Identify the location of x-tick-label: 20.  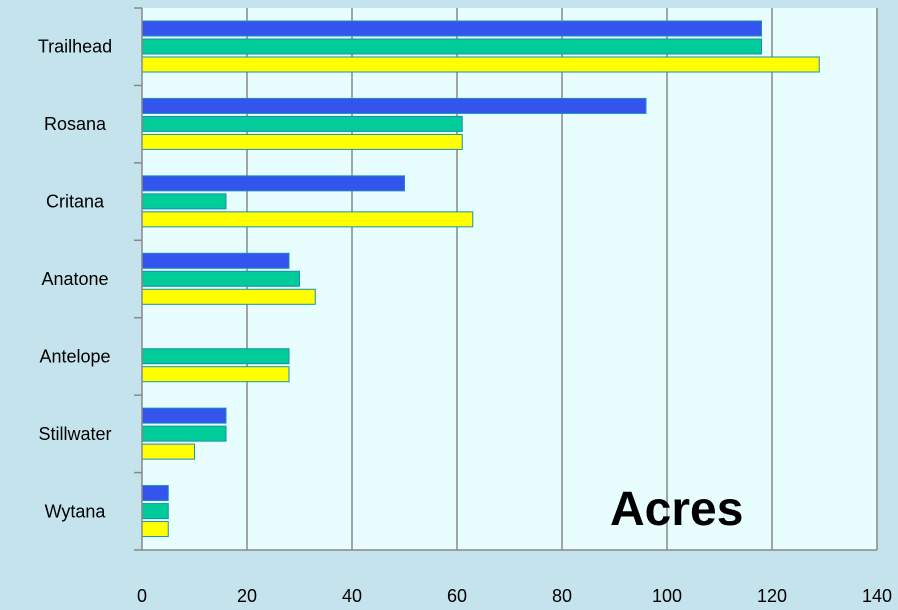
(247, 596).